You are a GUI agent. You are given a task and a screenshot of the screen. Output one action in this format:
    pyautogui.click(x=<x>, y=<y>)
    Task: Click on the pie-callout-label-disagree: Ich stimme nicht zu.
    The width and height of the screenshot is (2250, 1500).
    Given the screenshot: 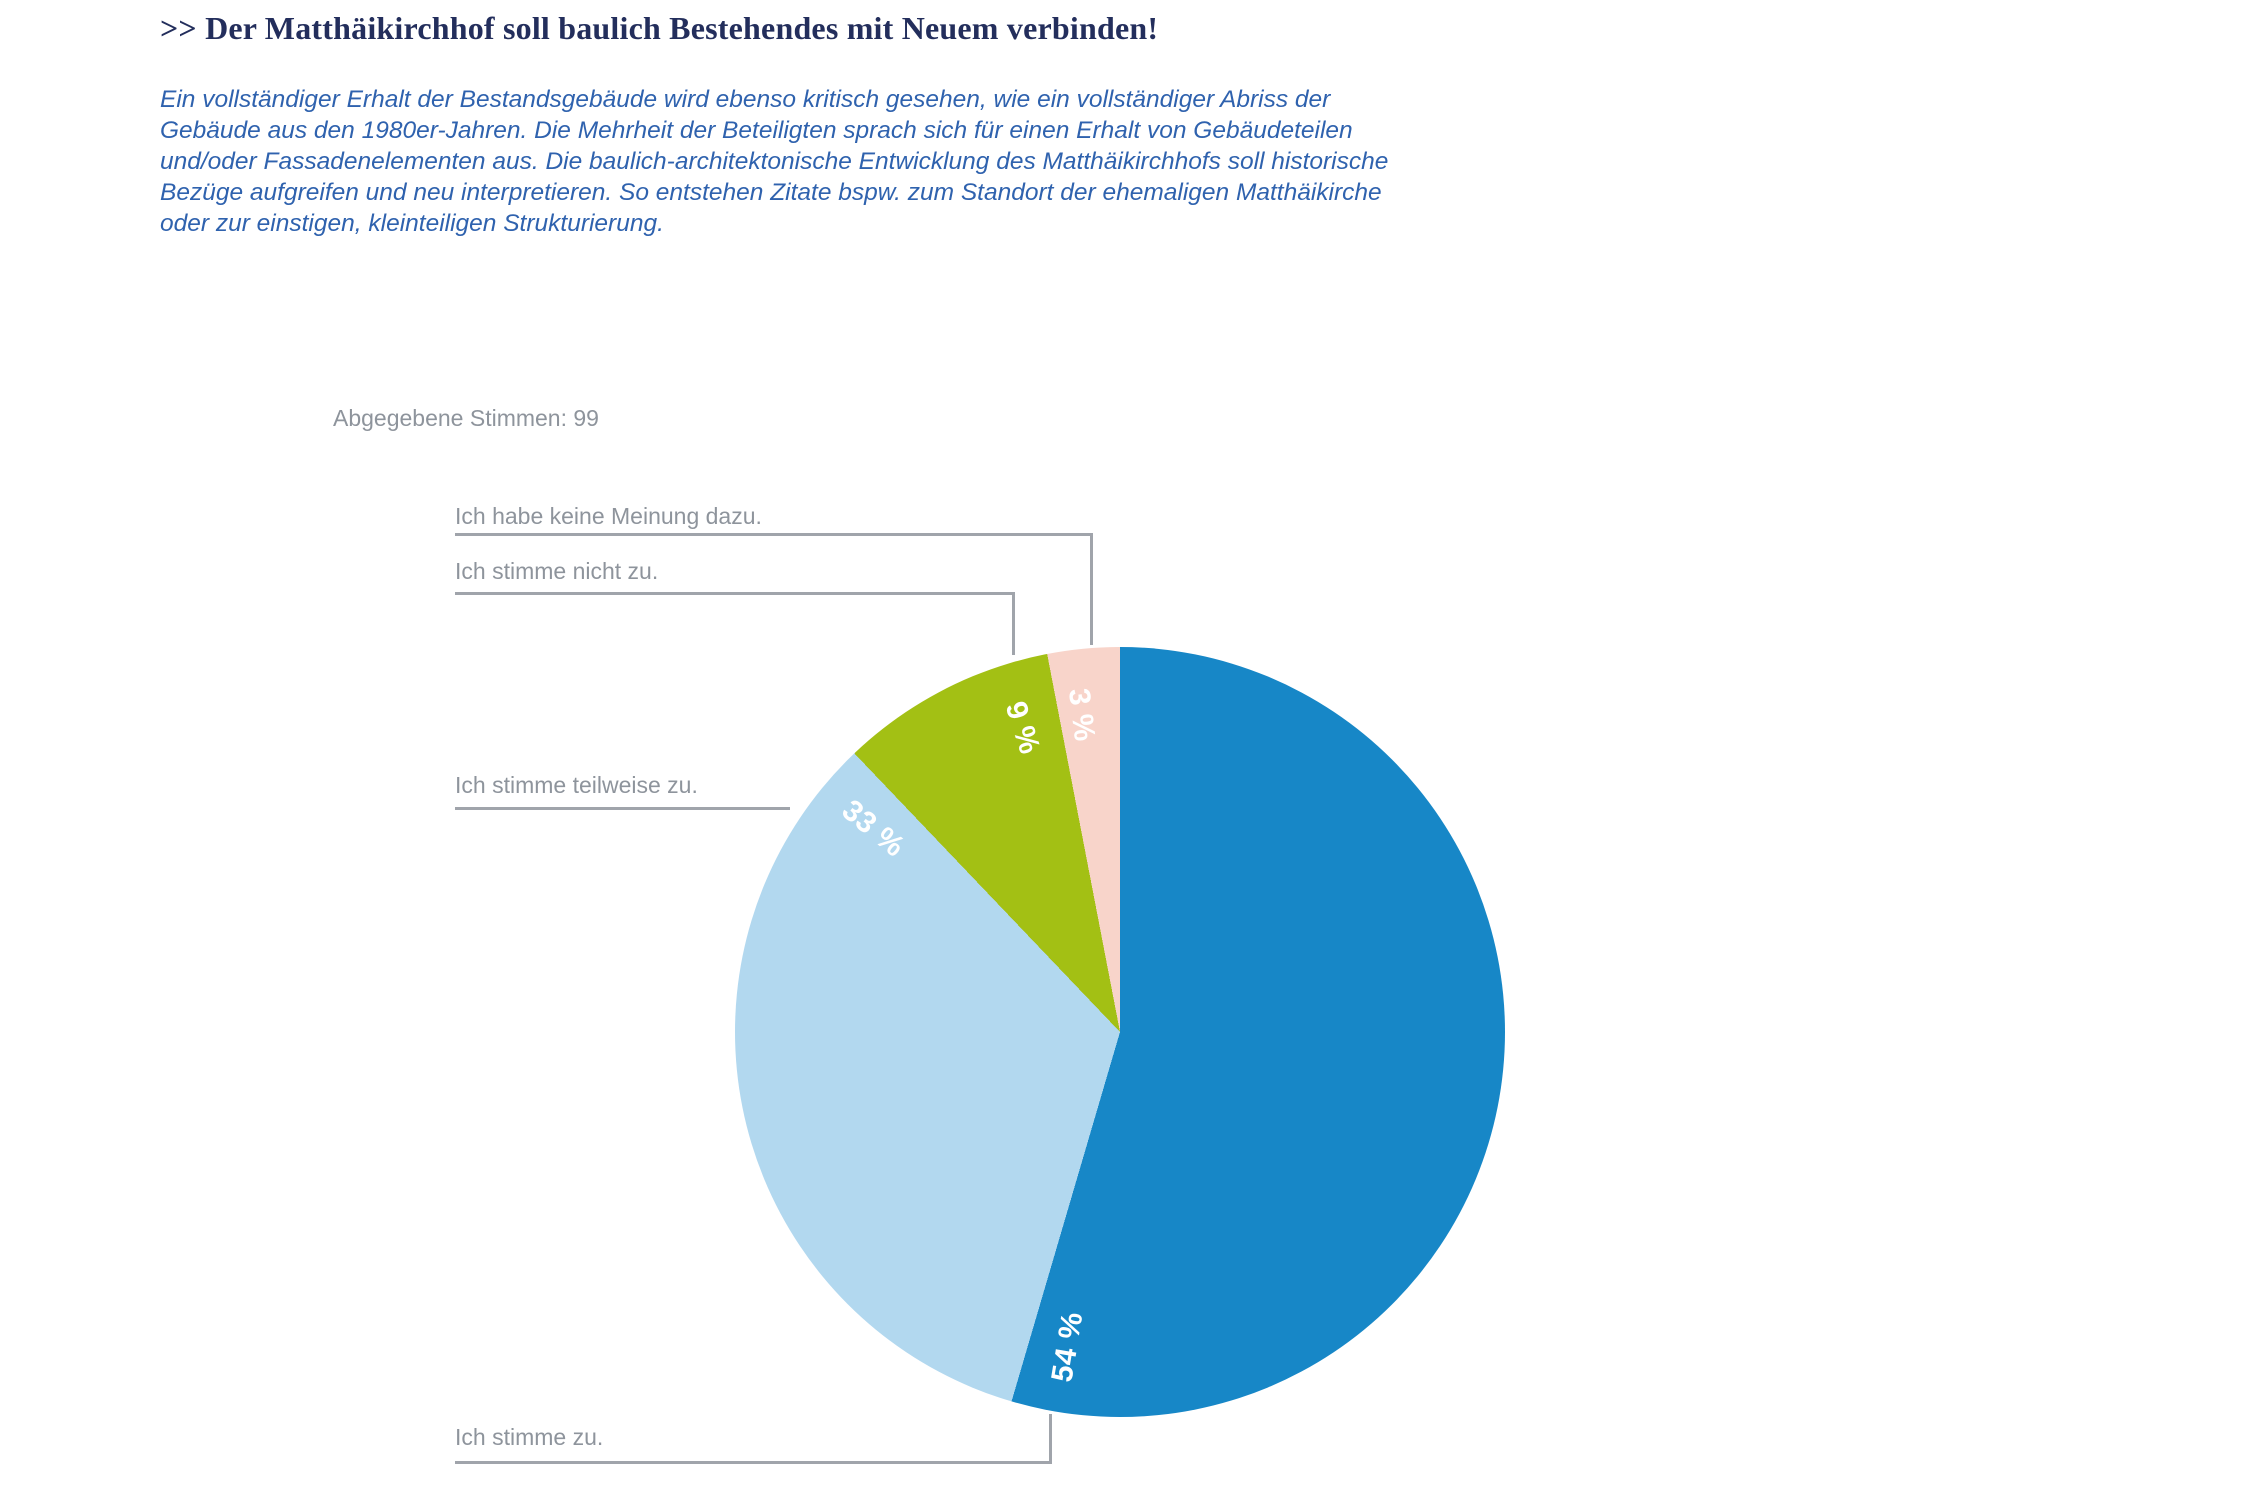 What is the action you would take?
    pyautogui.click(x=557, y=571)
    